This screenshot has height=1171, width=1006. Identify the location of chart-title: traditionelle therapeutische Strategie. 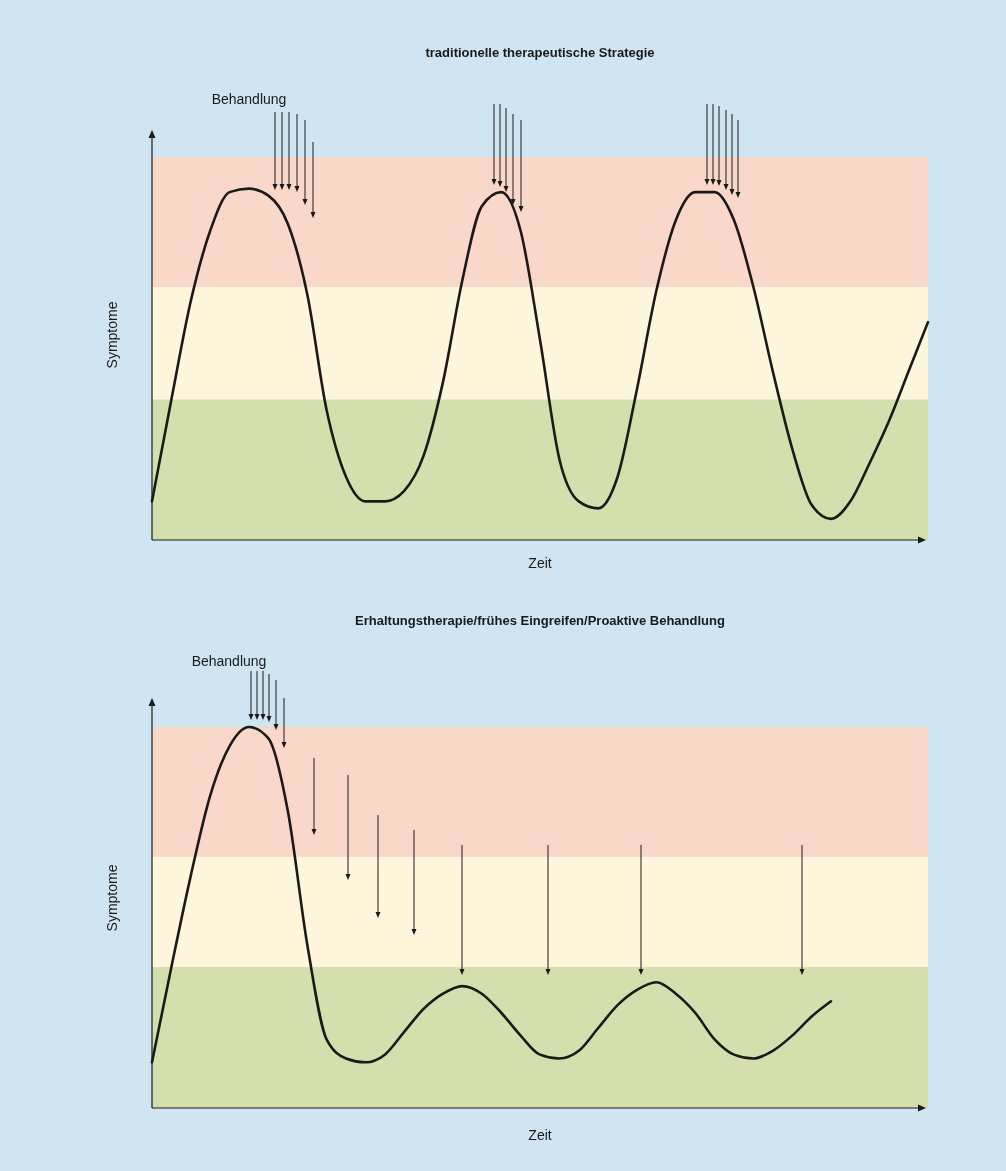
(540, 52).